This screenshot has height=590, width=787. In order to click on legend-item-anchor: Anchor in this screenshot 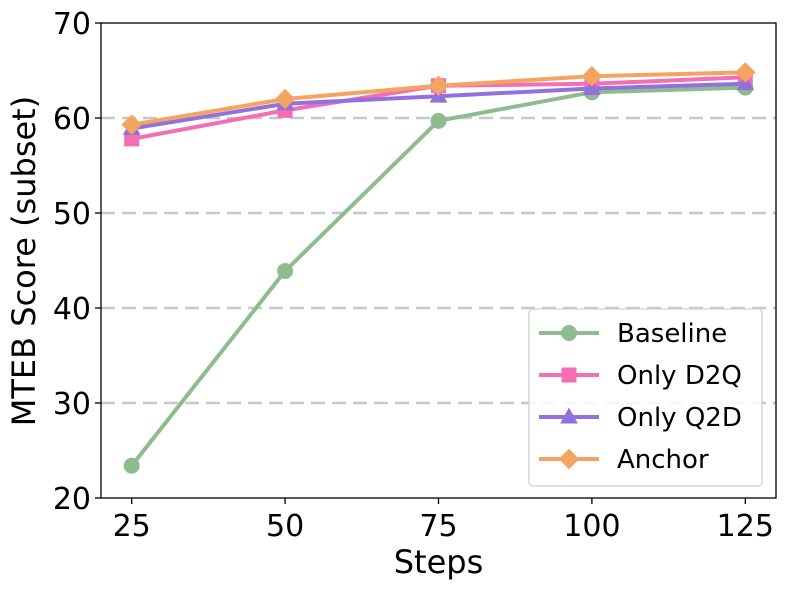, I will do `click(624, 460)`.